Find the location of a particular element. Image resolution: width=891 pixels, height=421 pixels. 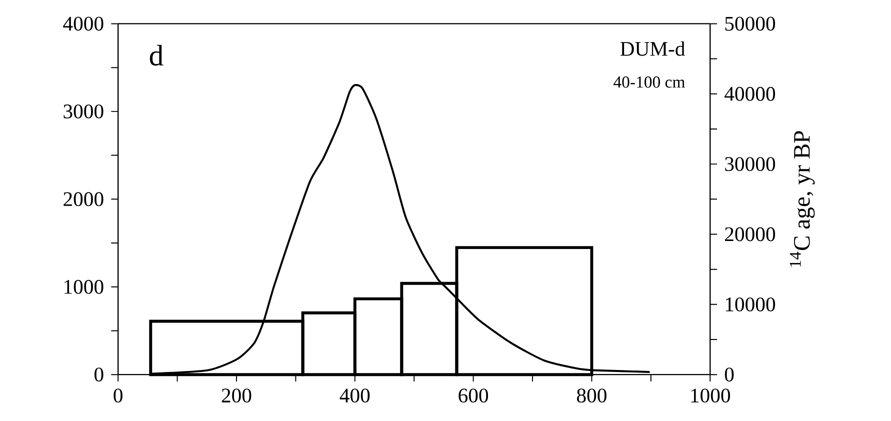

annotation: d is located at coordinates (157, 55).